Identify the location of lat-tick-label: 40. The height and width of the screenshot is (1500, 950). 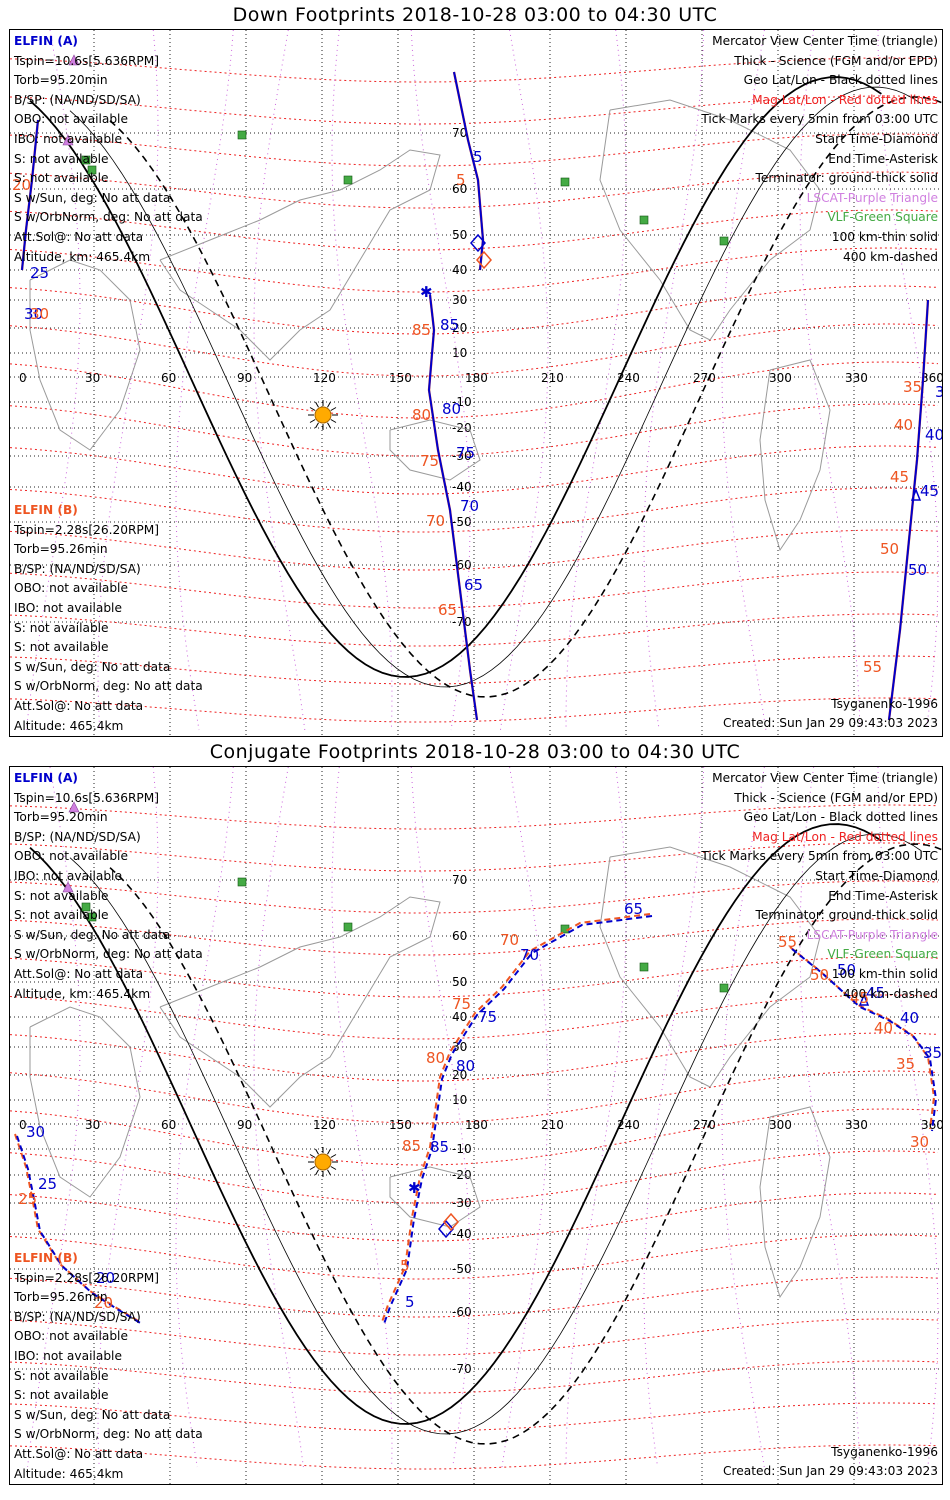
(459, 1017).